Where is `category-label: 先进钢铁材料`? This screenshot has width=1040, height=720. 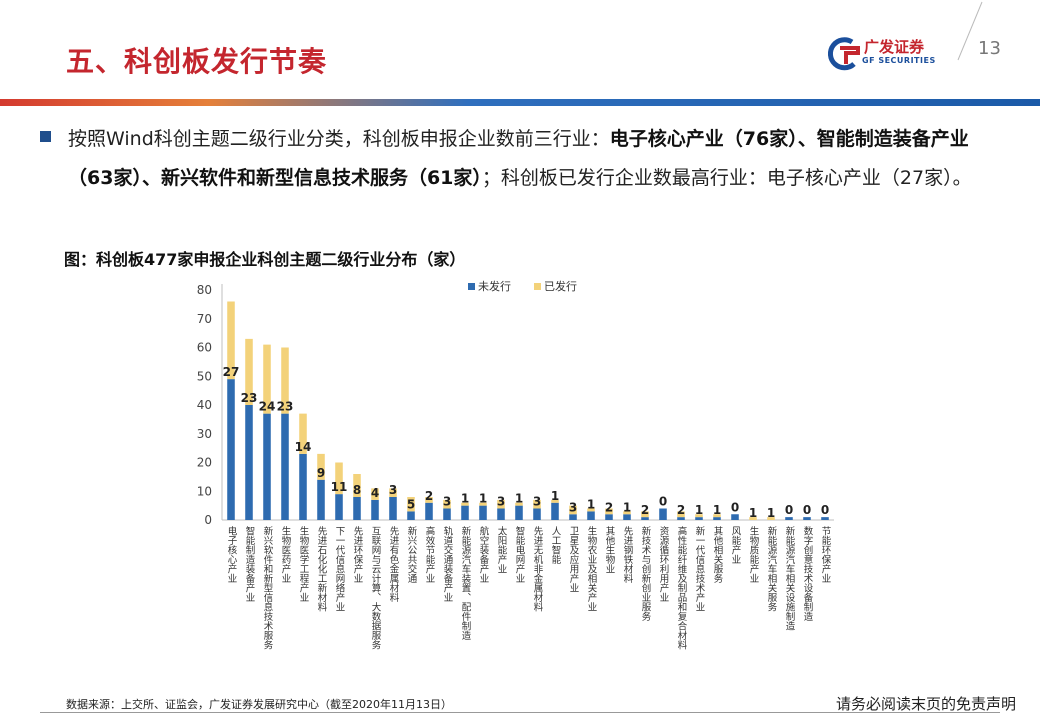
category-label: 先进钢铁材料 is located at coordinates (628, 554).